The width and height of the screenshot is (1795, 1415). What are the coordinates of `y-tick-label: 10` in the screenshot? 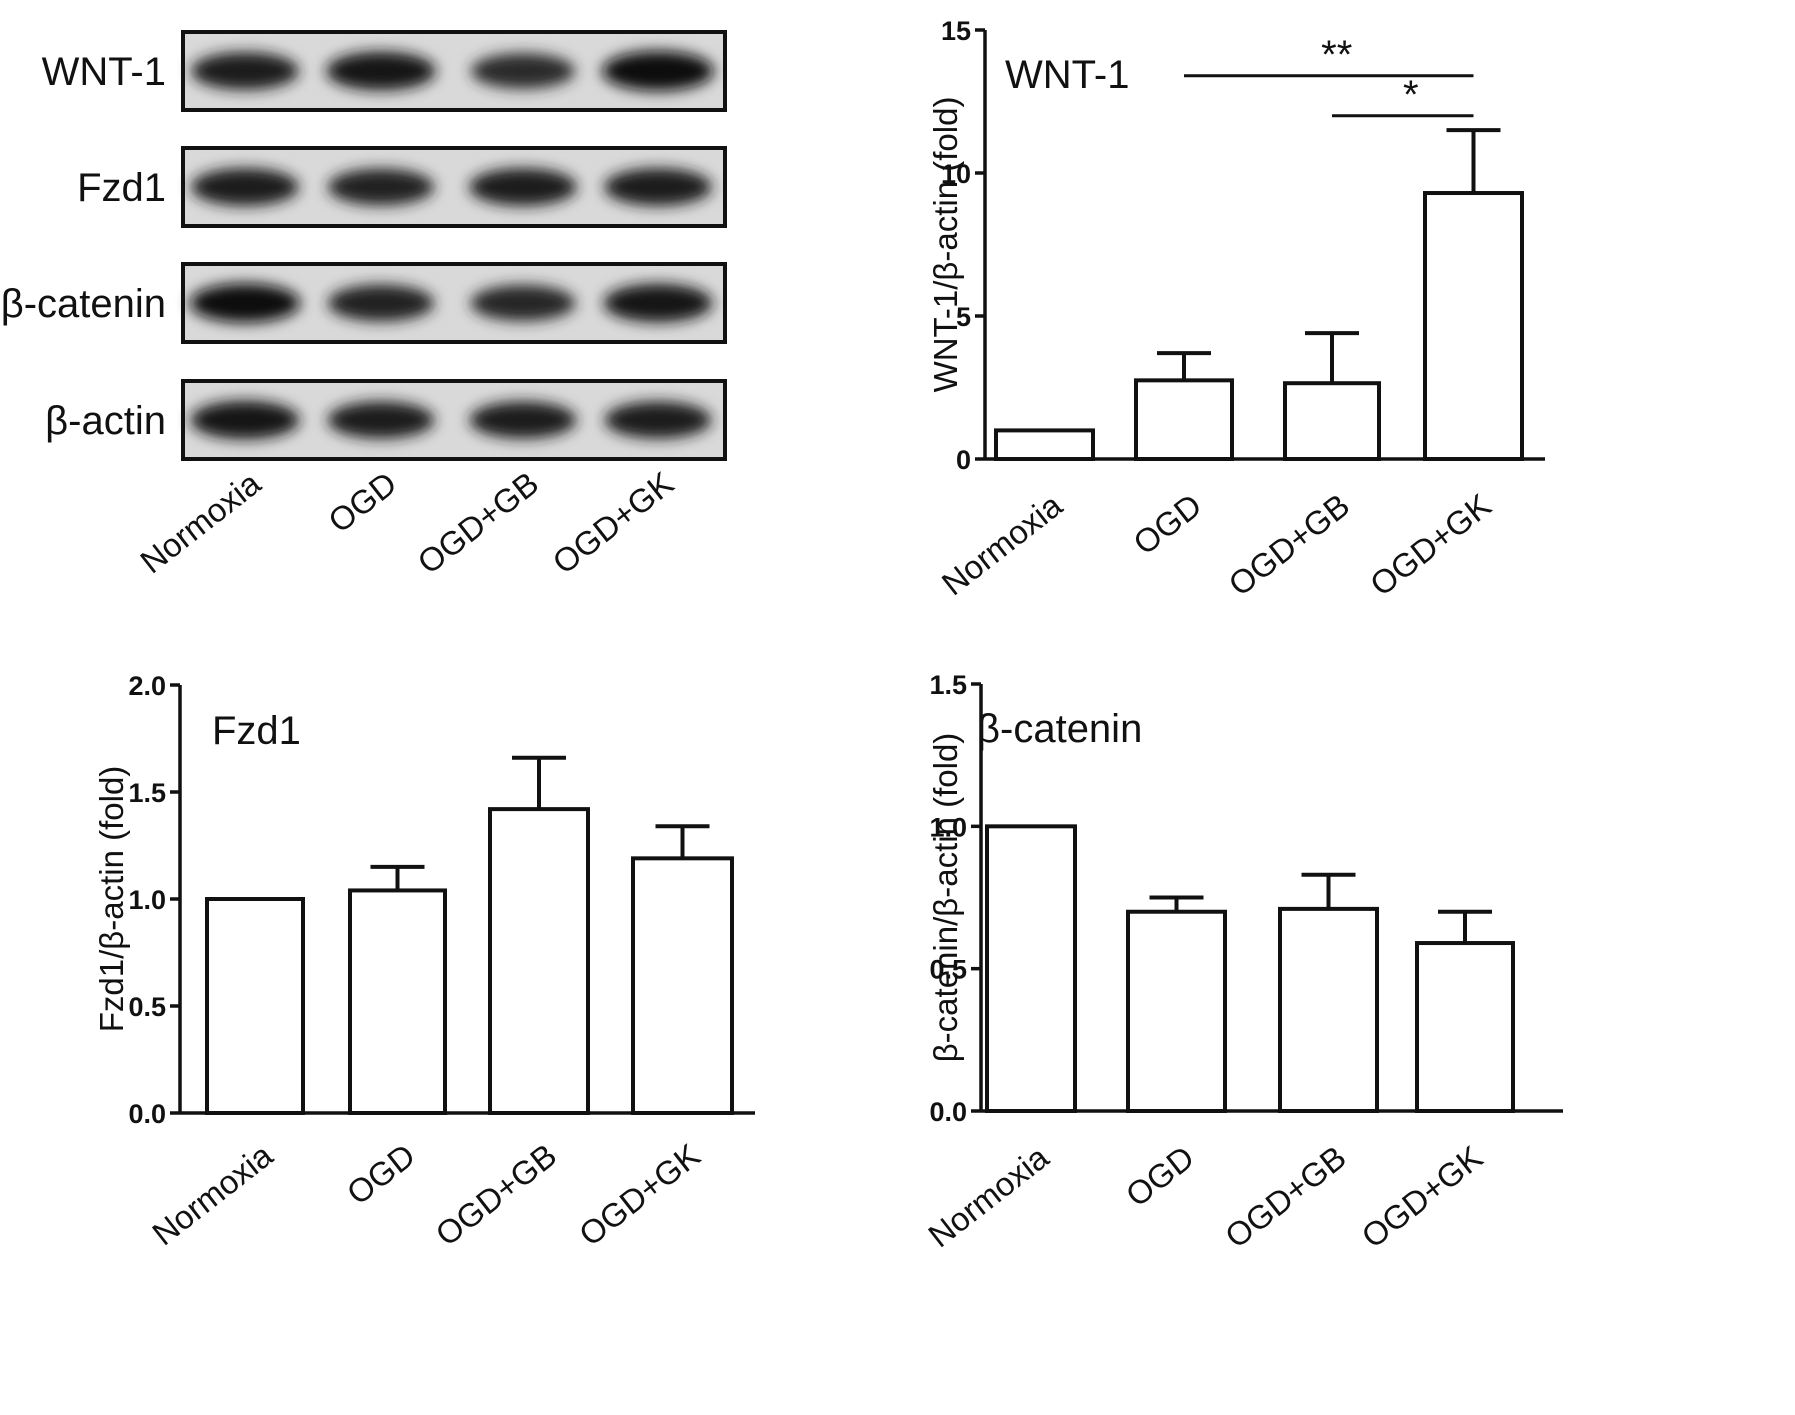 It's located at (956, 174).